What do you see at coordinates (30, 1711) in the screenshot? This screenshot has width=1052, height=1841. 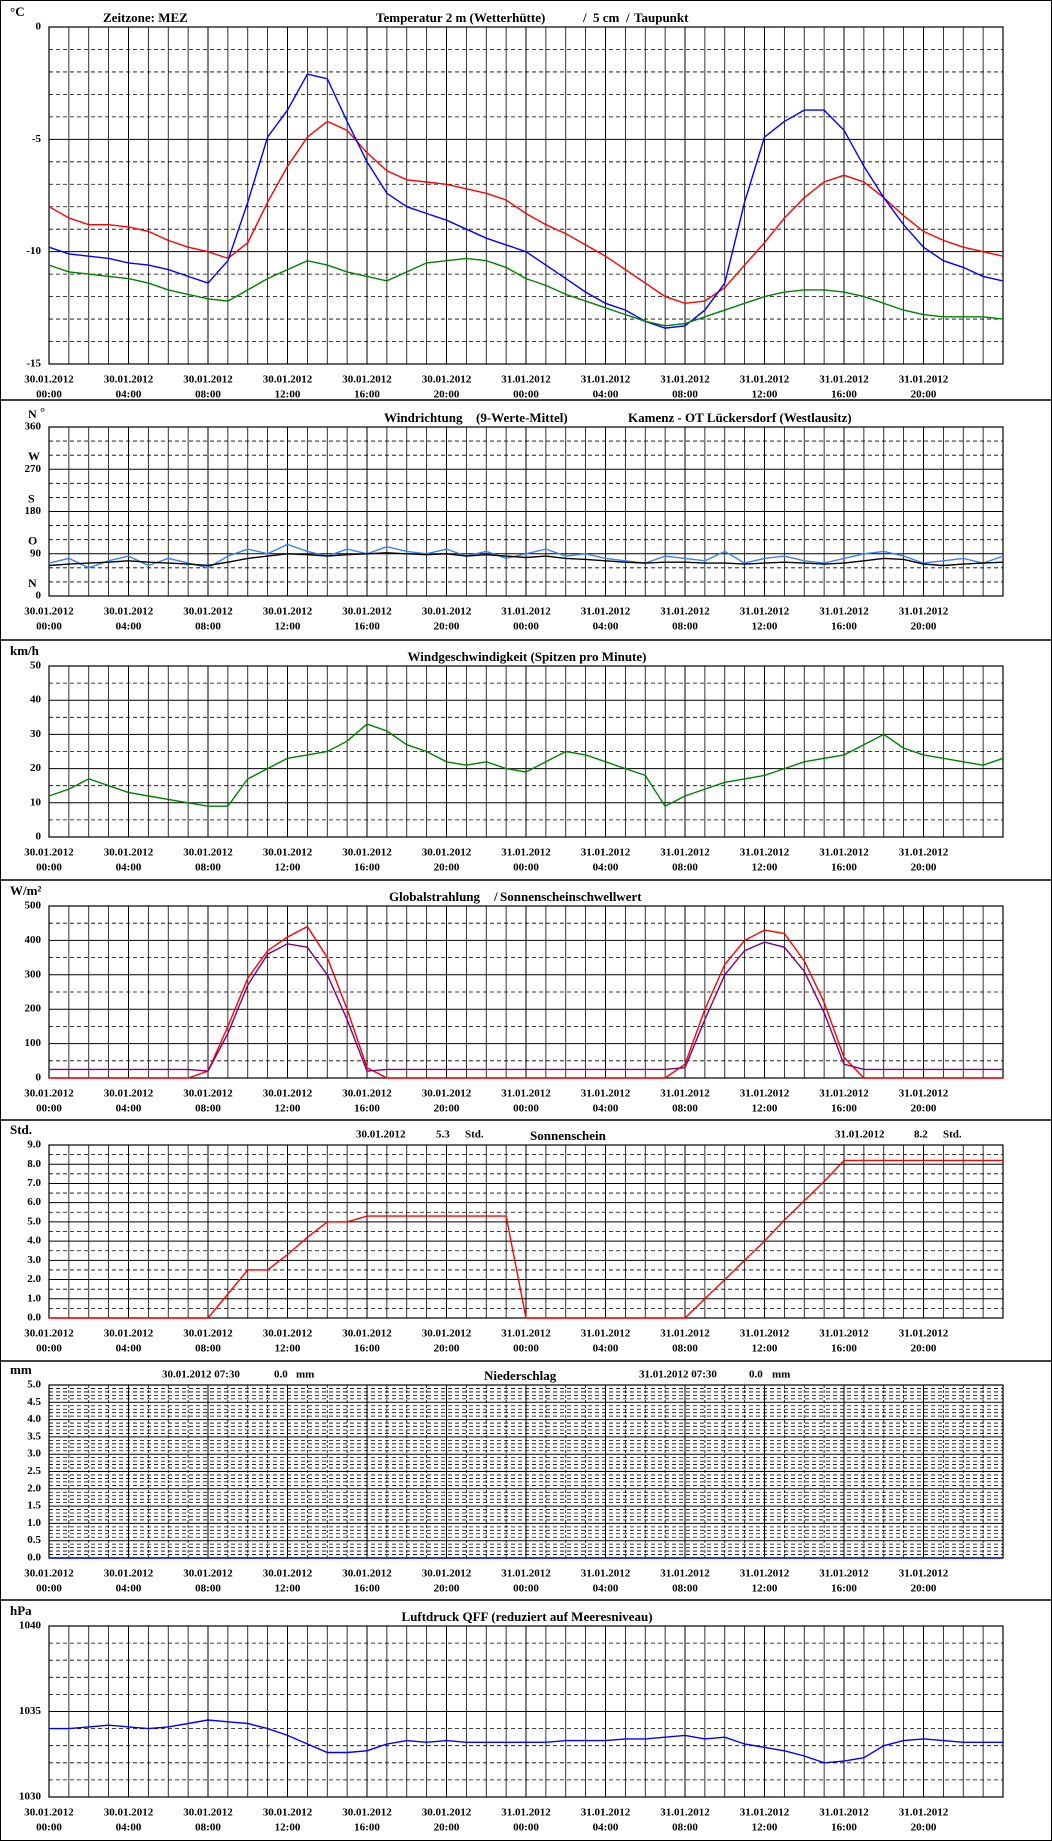 I see `y-tick-label: 1035` at bounding box center [30, 1711].